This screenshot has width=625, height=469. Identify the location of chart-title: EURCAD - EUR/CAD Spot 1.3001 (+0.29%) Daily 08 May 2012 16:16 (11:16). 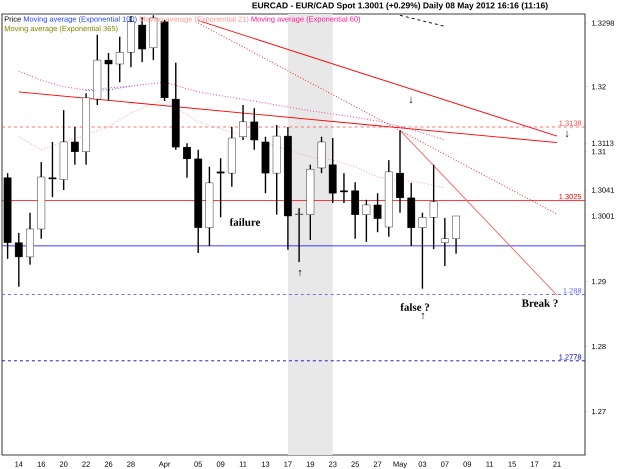
(400, 6).